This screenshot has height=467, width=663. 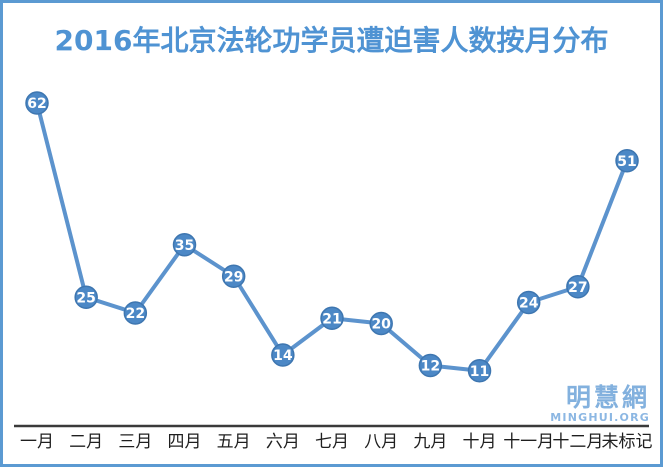 I want to click on x-axis-label: 二月, so click(x=86, y=442).